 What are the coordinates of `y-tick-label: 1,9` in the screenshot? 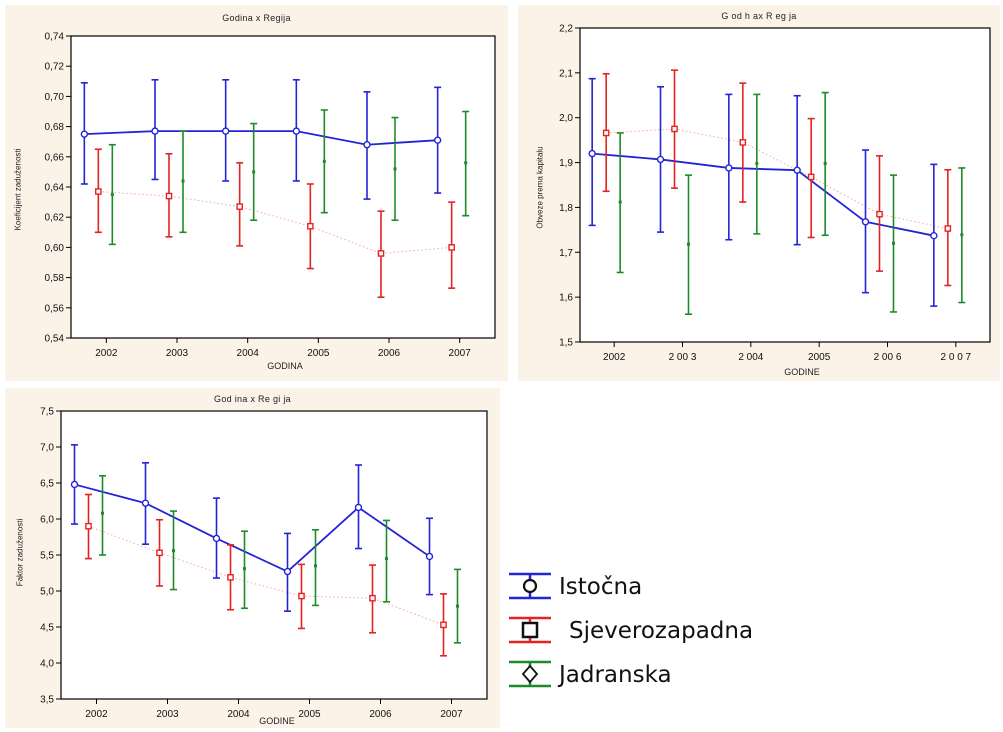 It's located at (566, 163).